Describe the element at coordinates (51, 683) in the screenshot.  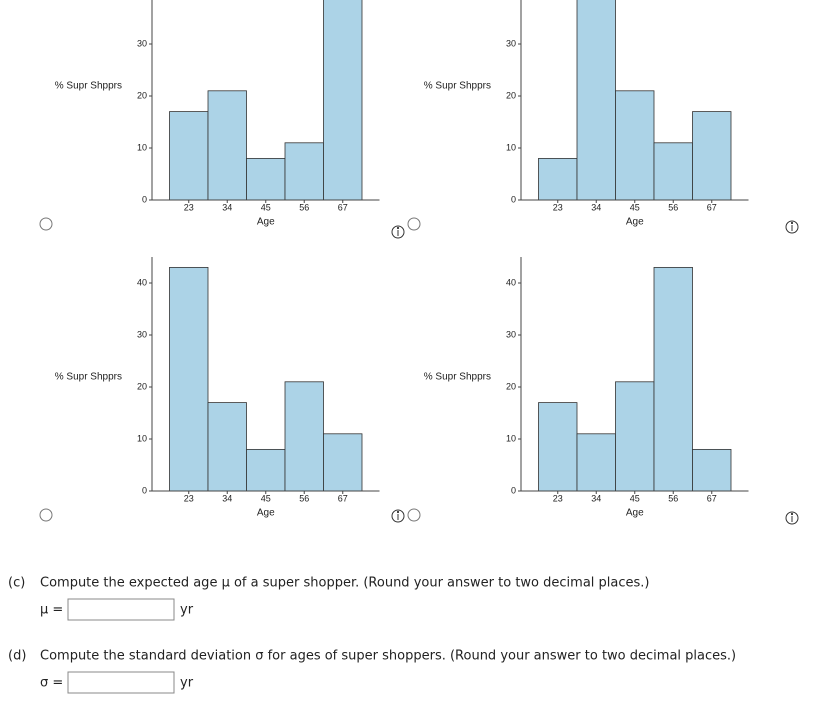
I see `answer-symbol: σ =` at that location.